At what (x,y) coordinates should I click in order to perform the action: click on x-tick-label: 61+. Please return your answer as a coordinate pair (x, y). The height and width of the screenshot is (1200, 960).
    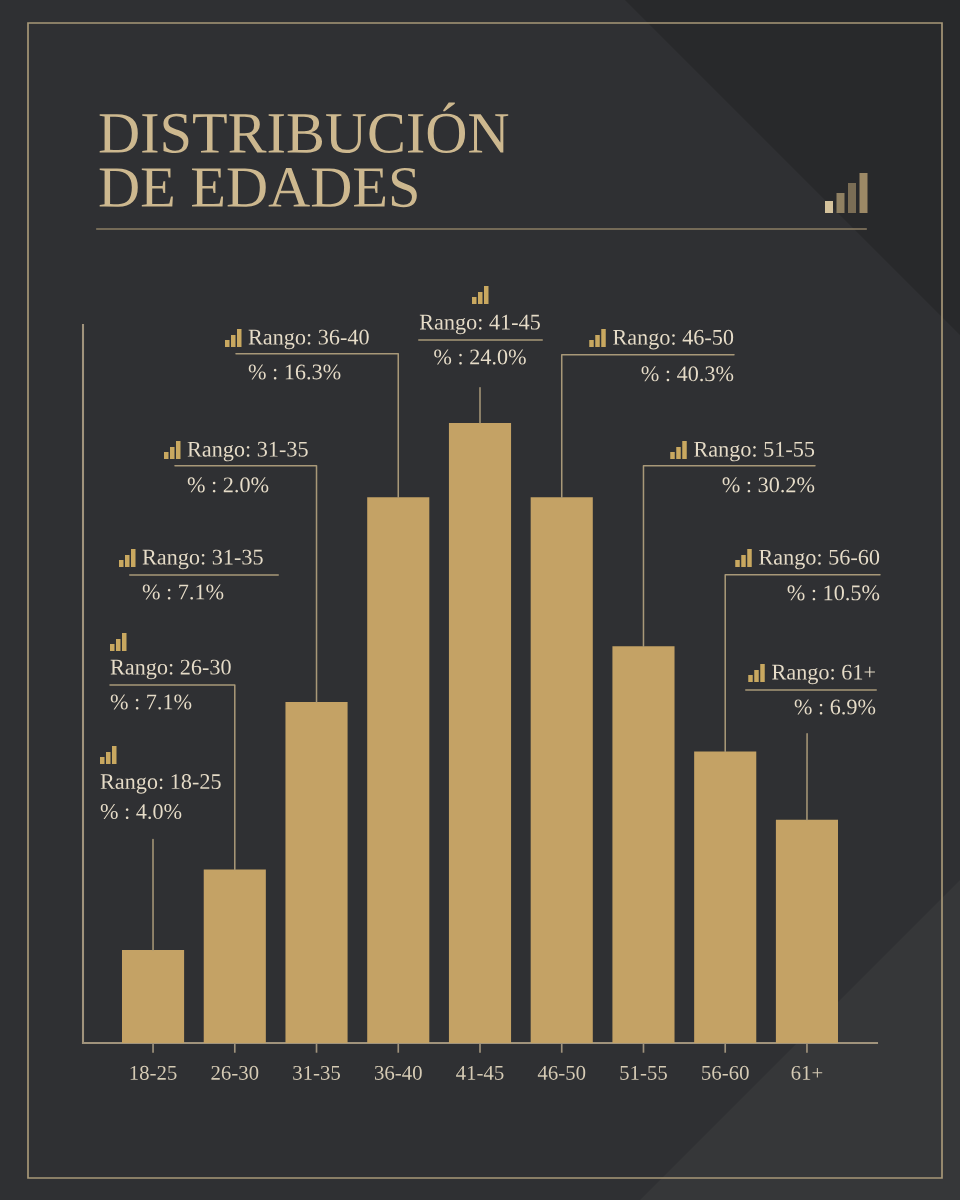
    Looking at the image, I should click on (807, 1072).